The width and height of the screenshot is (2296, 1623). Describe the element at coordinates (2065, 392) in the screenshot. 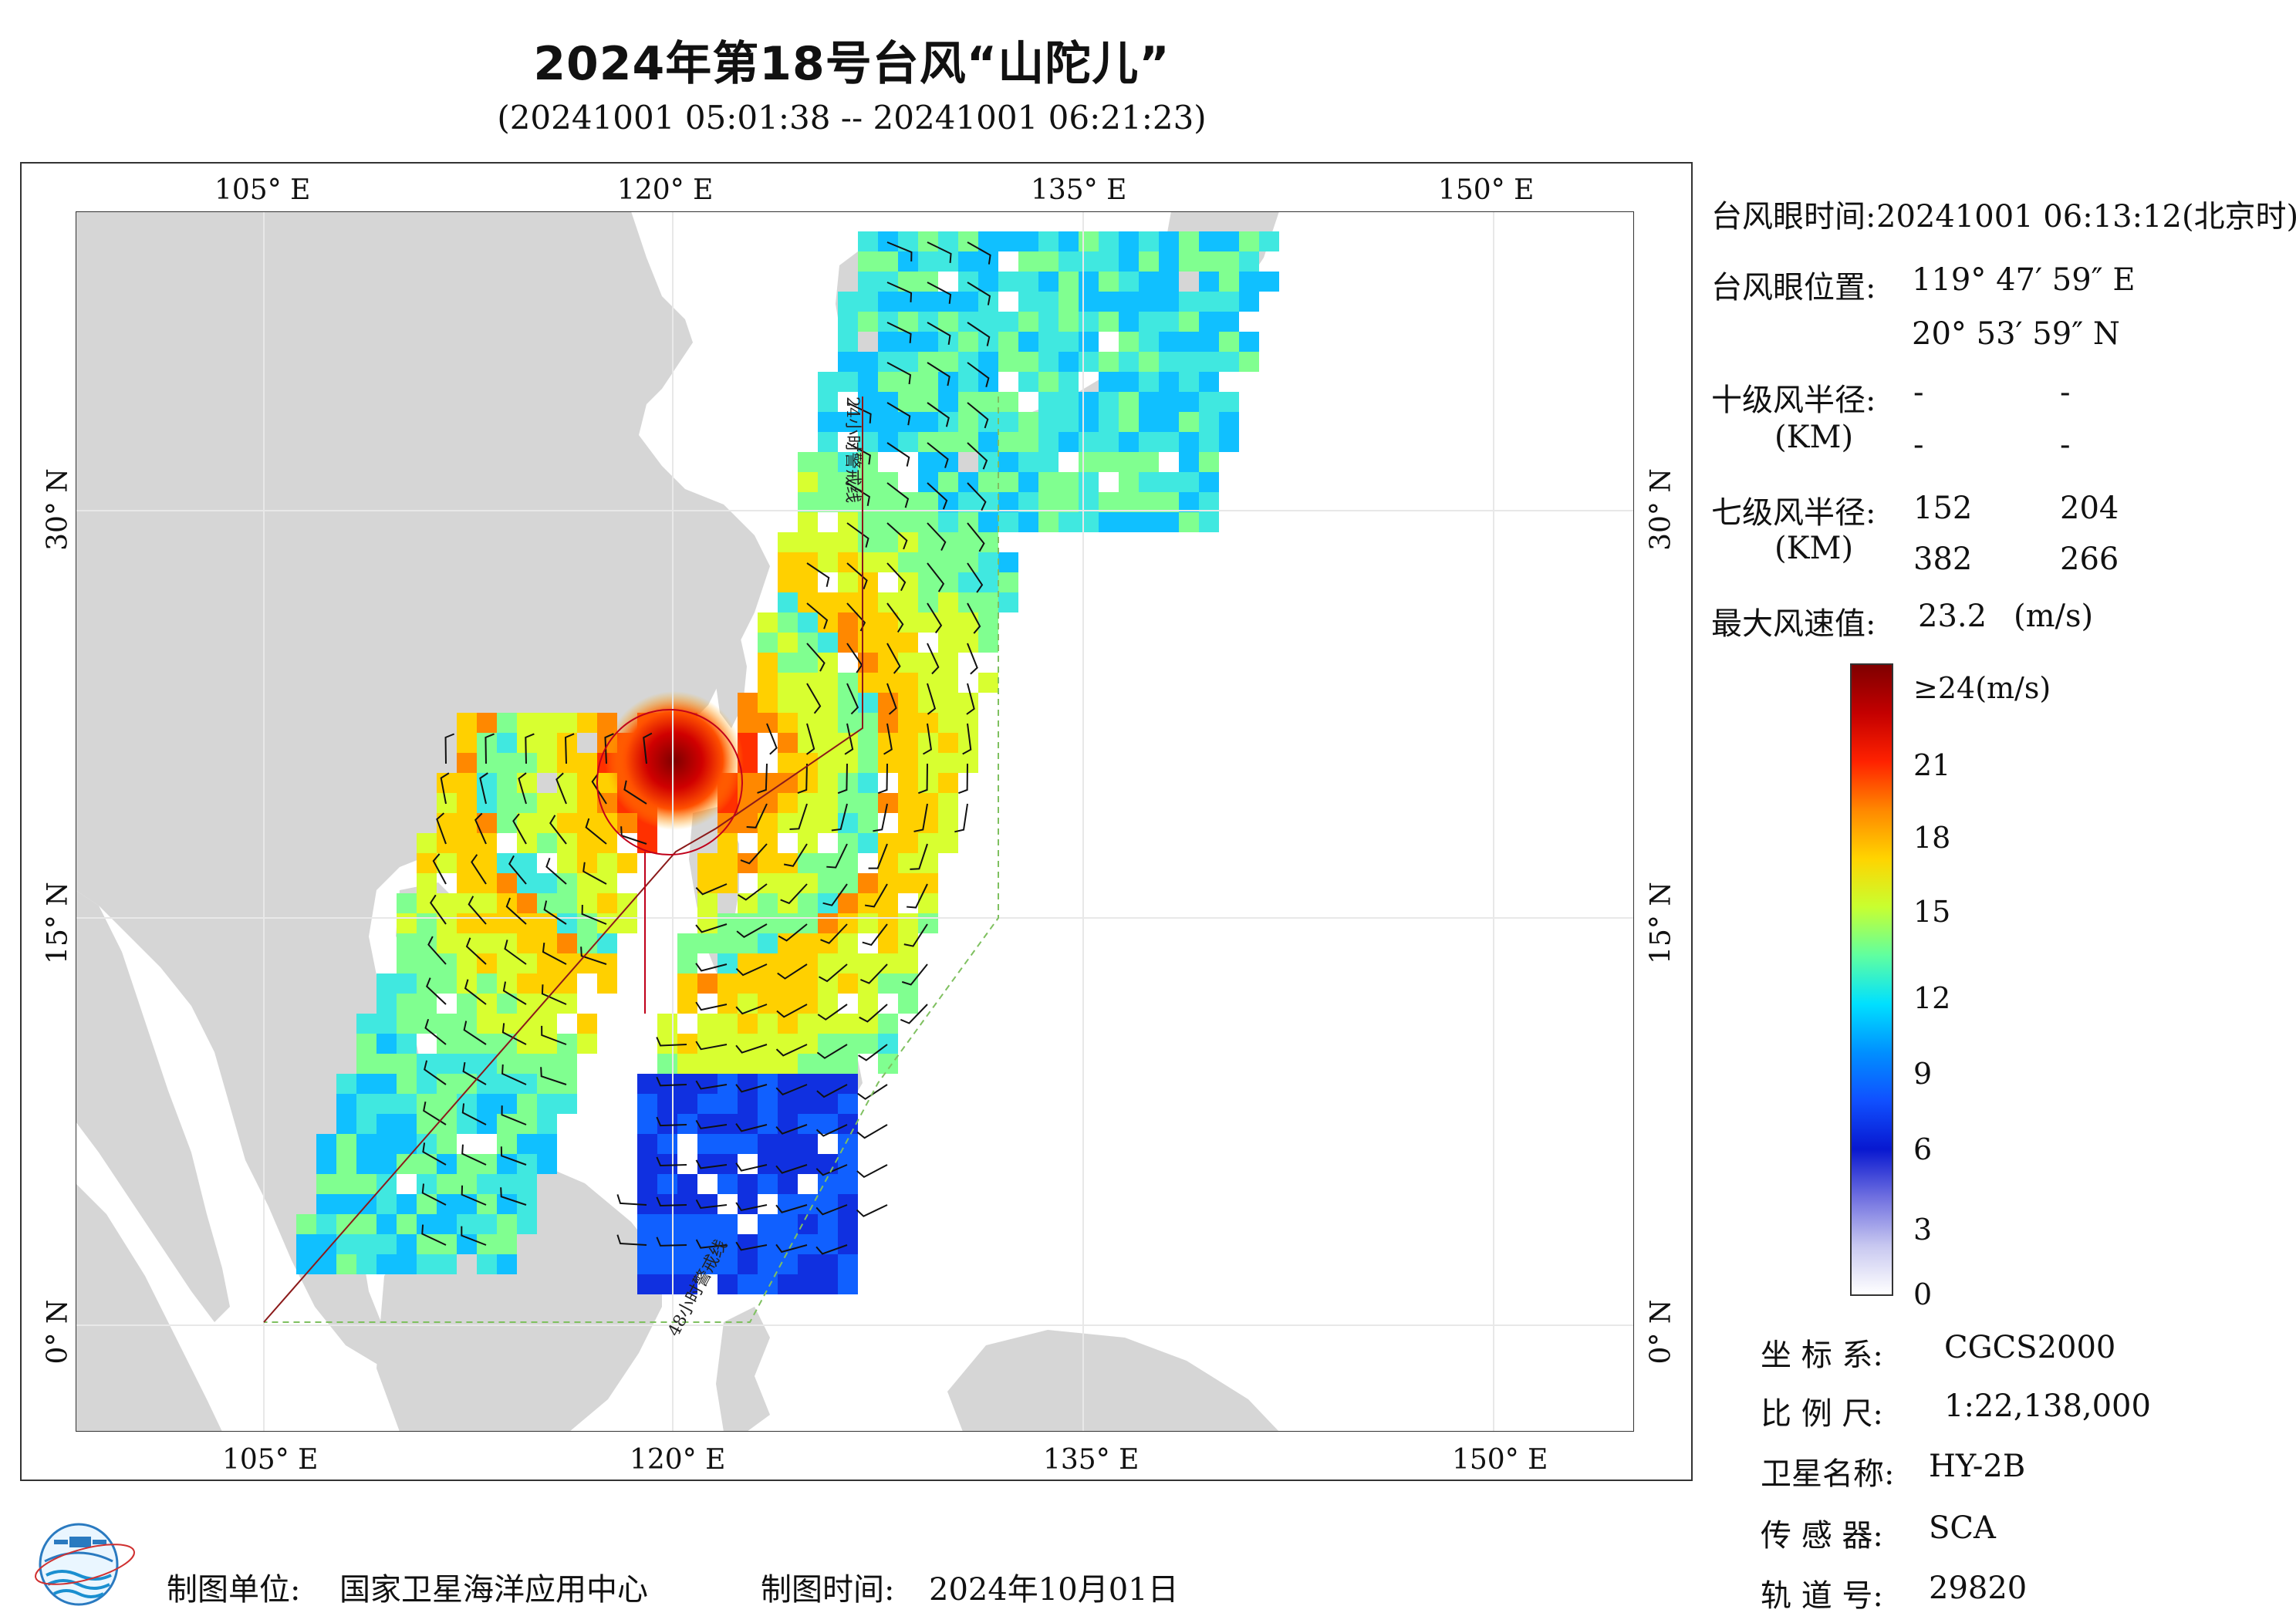

I see `r10-value-2: -` at that location.